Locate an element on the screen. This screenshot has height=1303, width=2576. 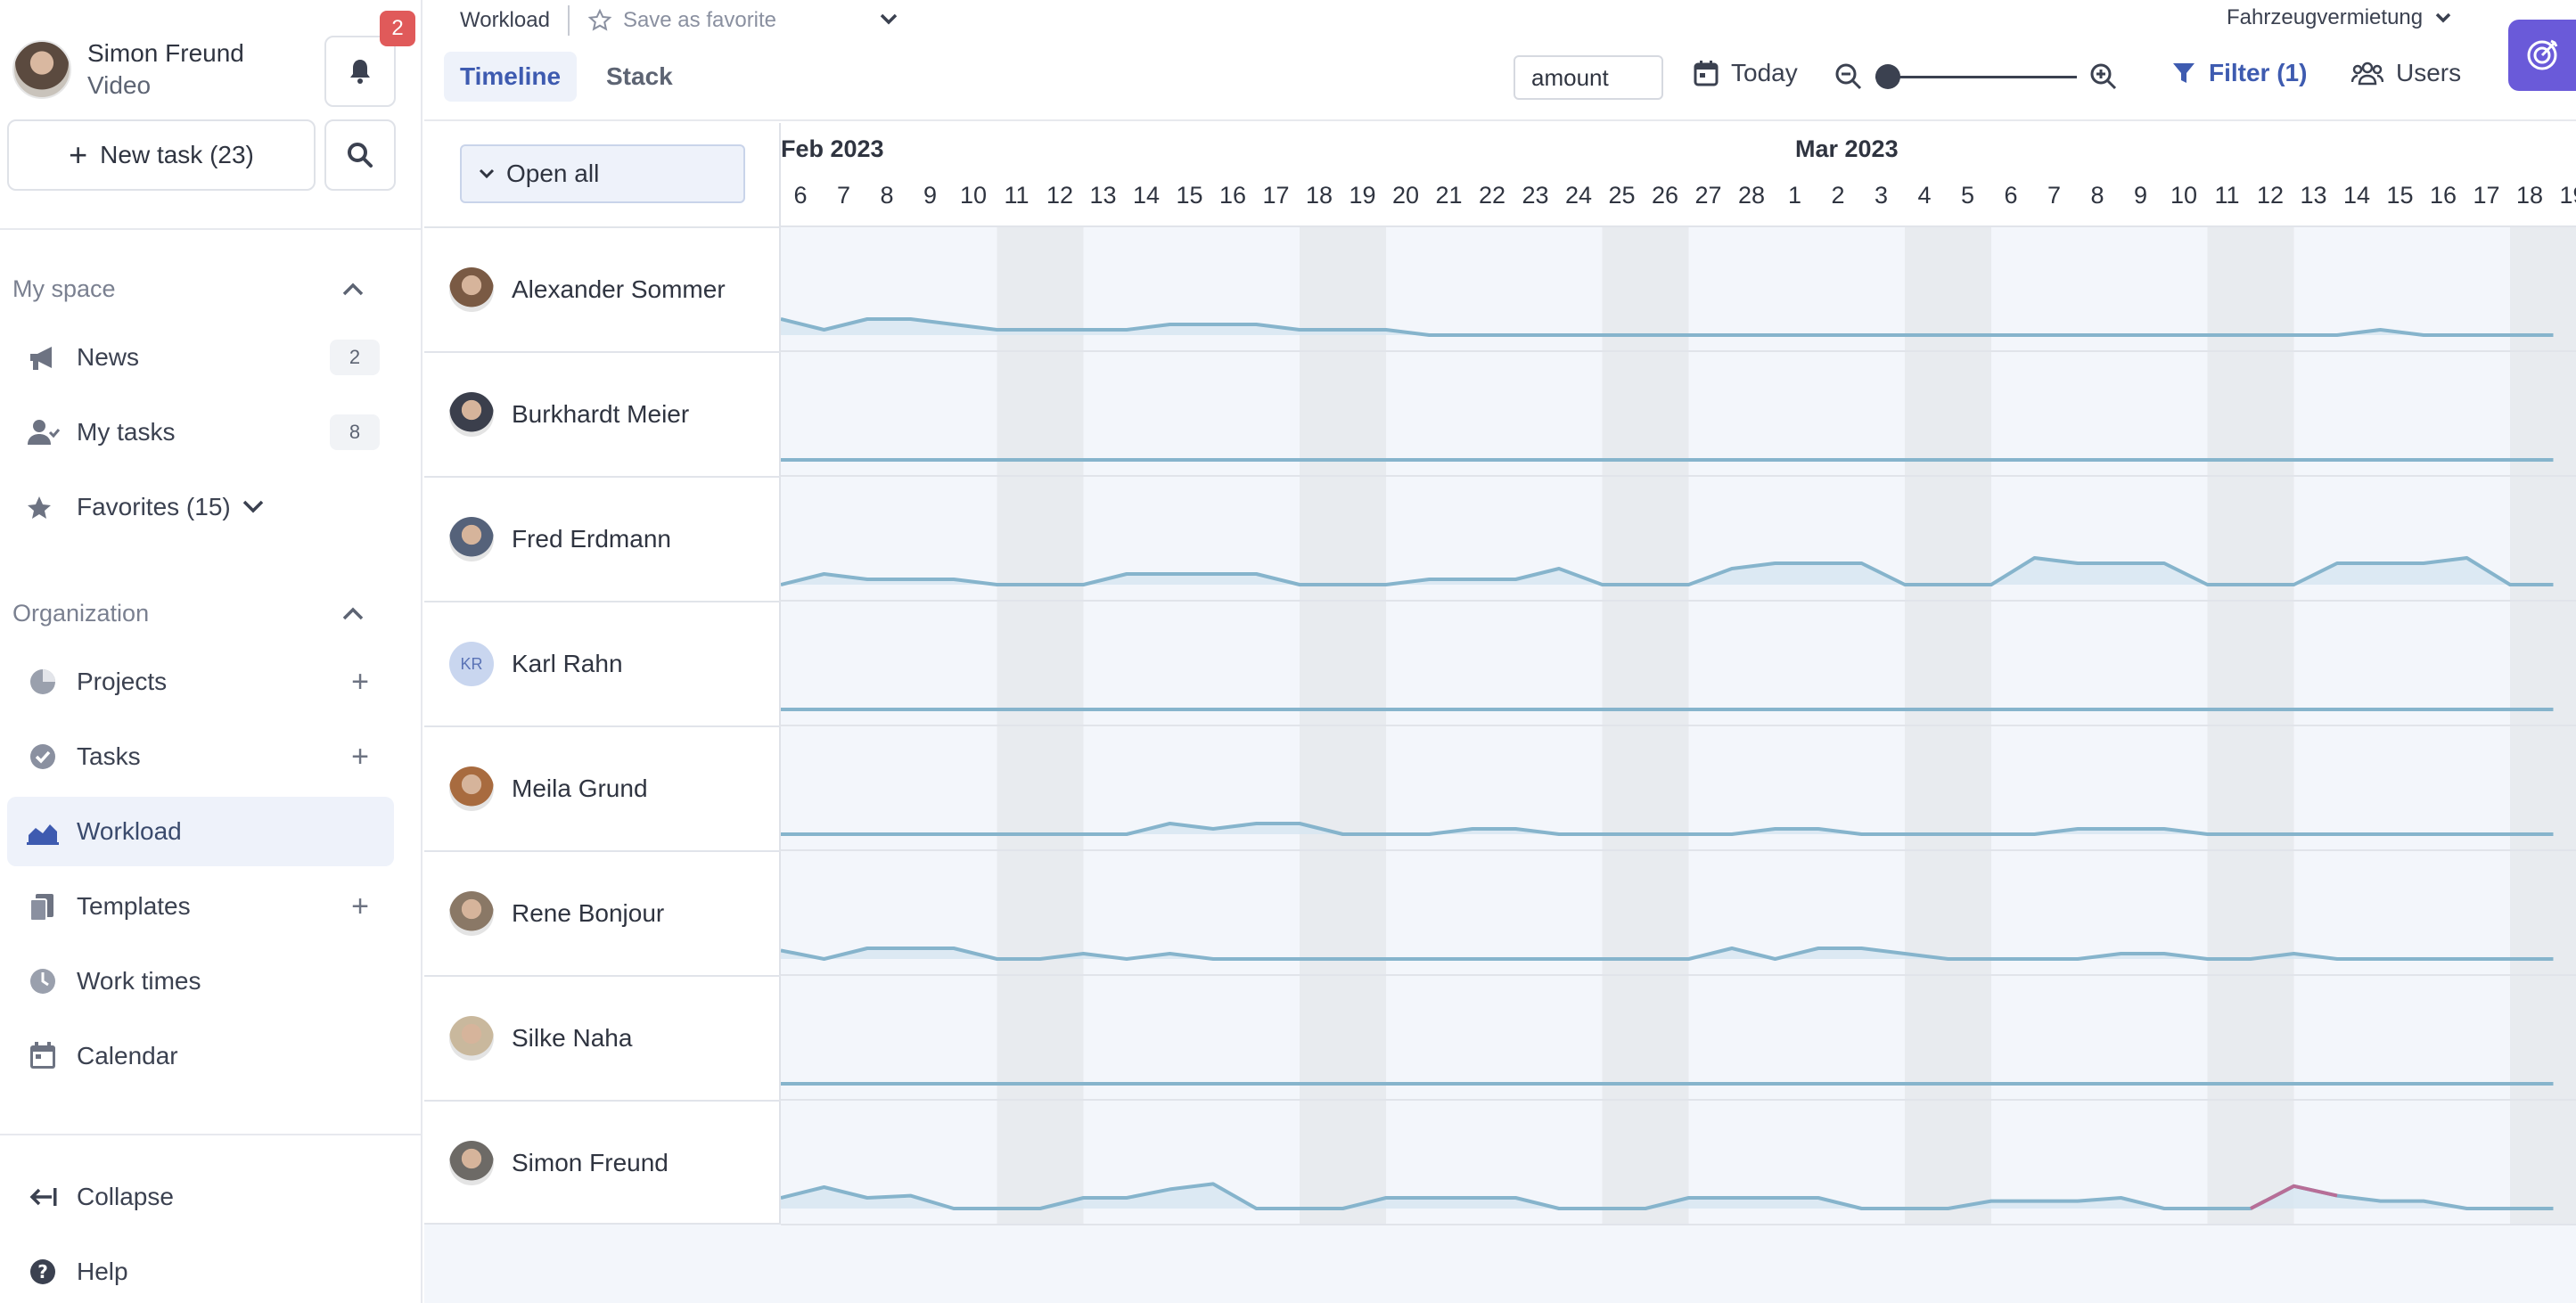
sidebar-item-projects: Projects + is located at coordinates (200, 682).